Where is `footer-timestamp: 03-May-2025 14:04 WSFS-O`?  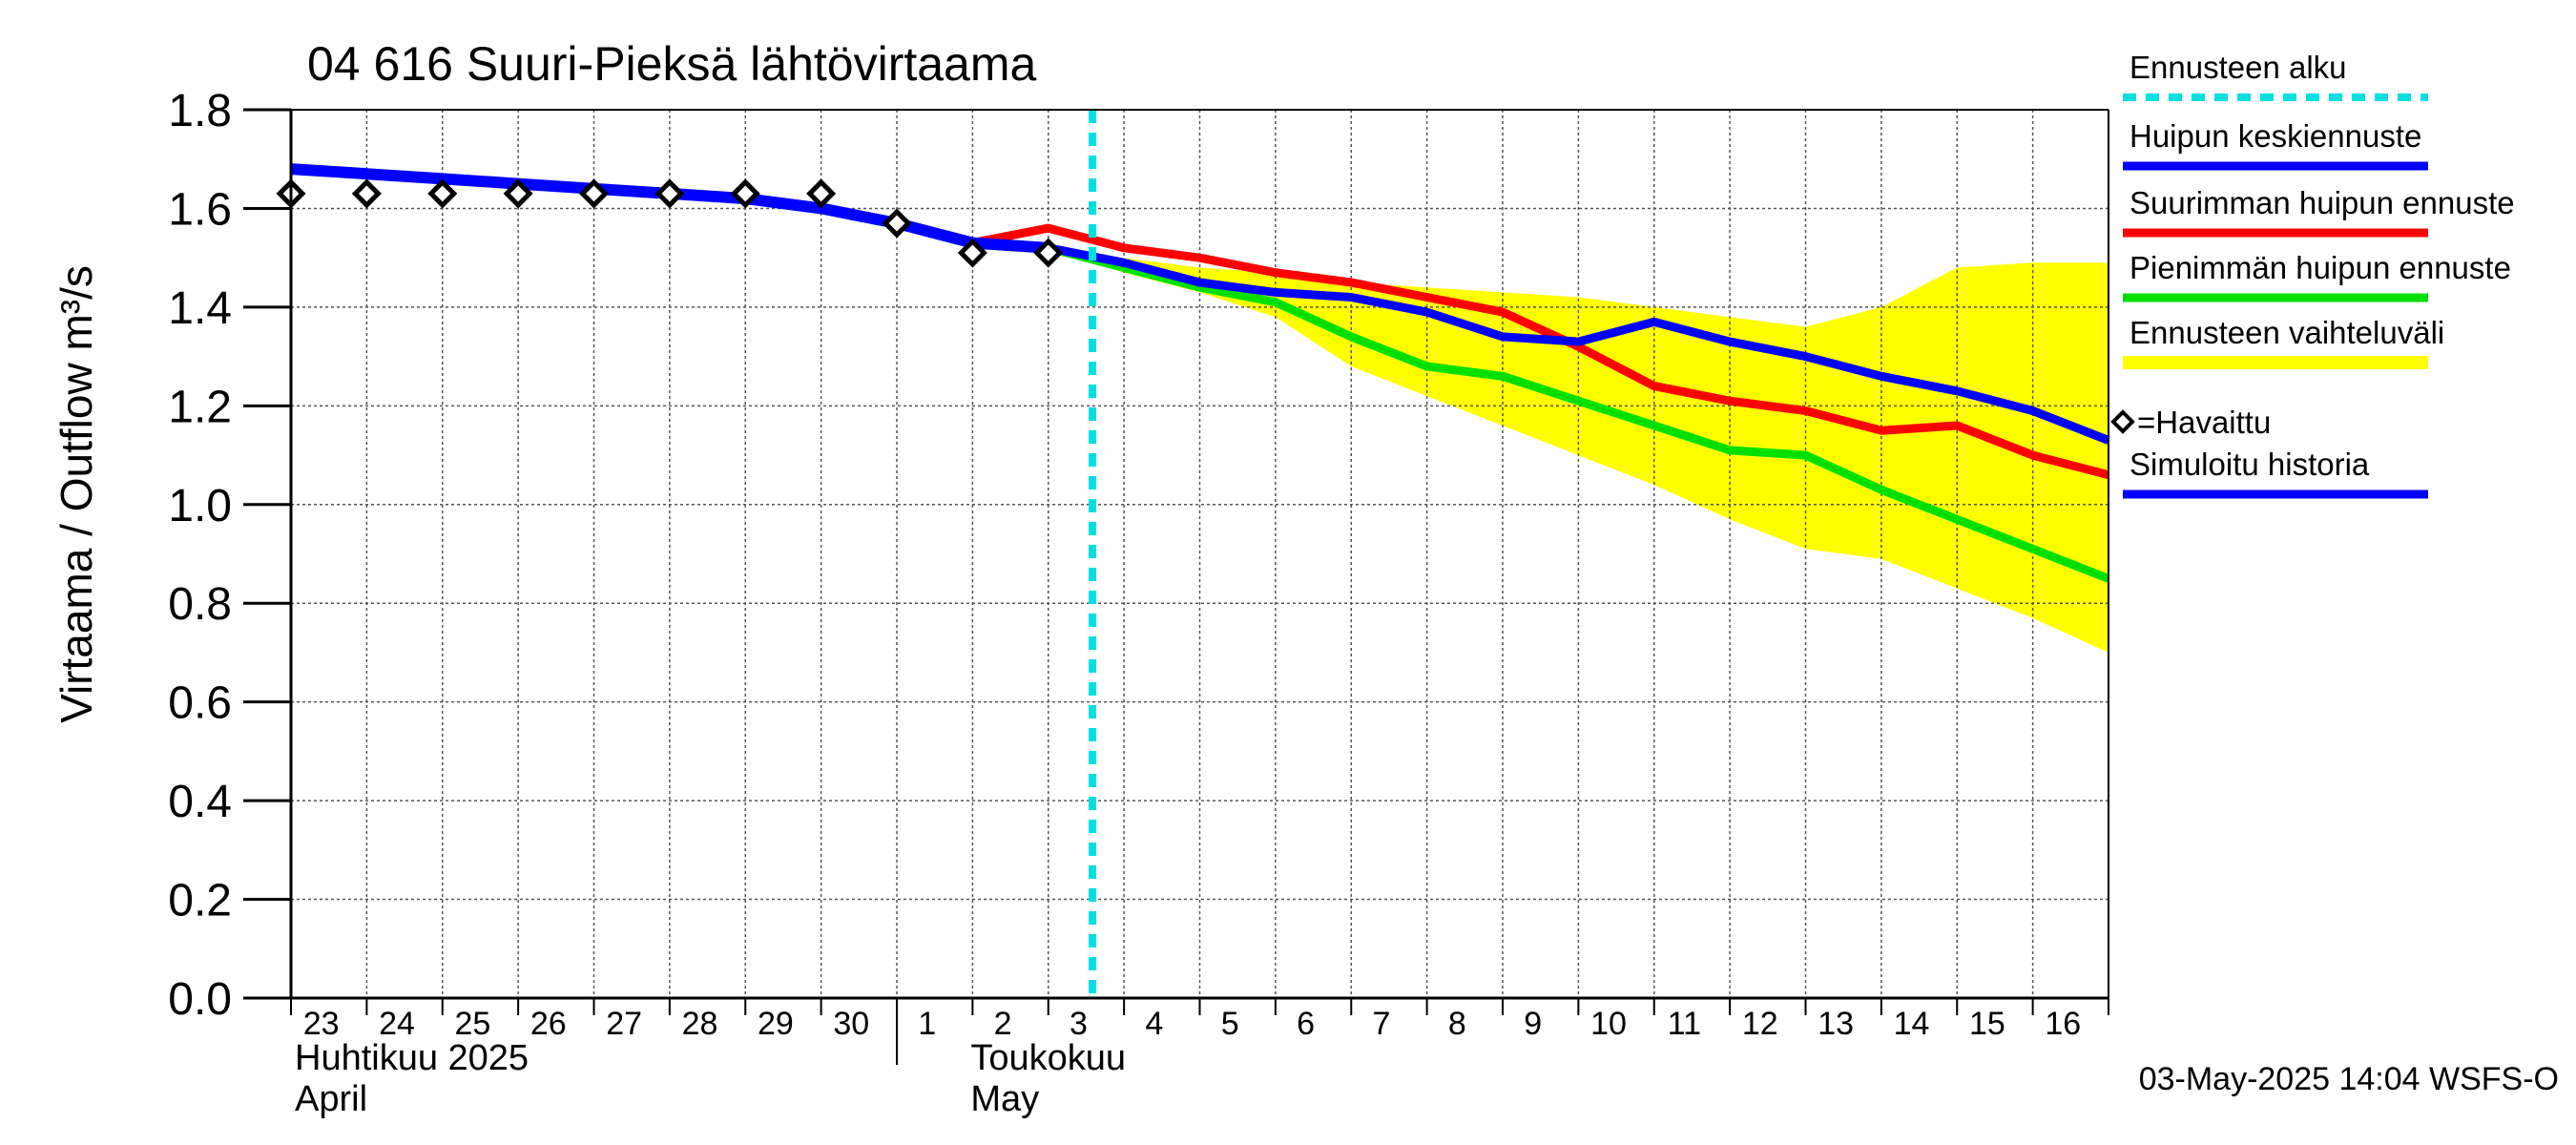 footer-timestamp: 03-May-2025 14:04 WSFS-O is located at coordinates (2349, 1079).